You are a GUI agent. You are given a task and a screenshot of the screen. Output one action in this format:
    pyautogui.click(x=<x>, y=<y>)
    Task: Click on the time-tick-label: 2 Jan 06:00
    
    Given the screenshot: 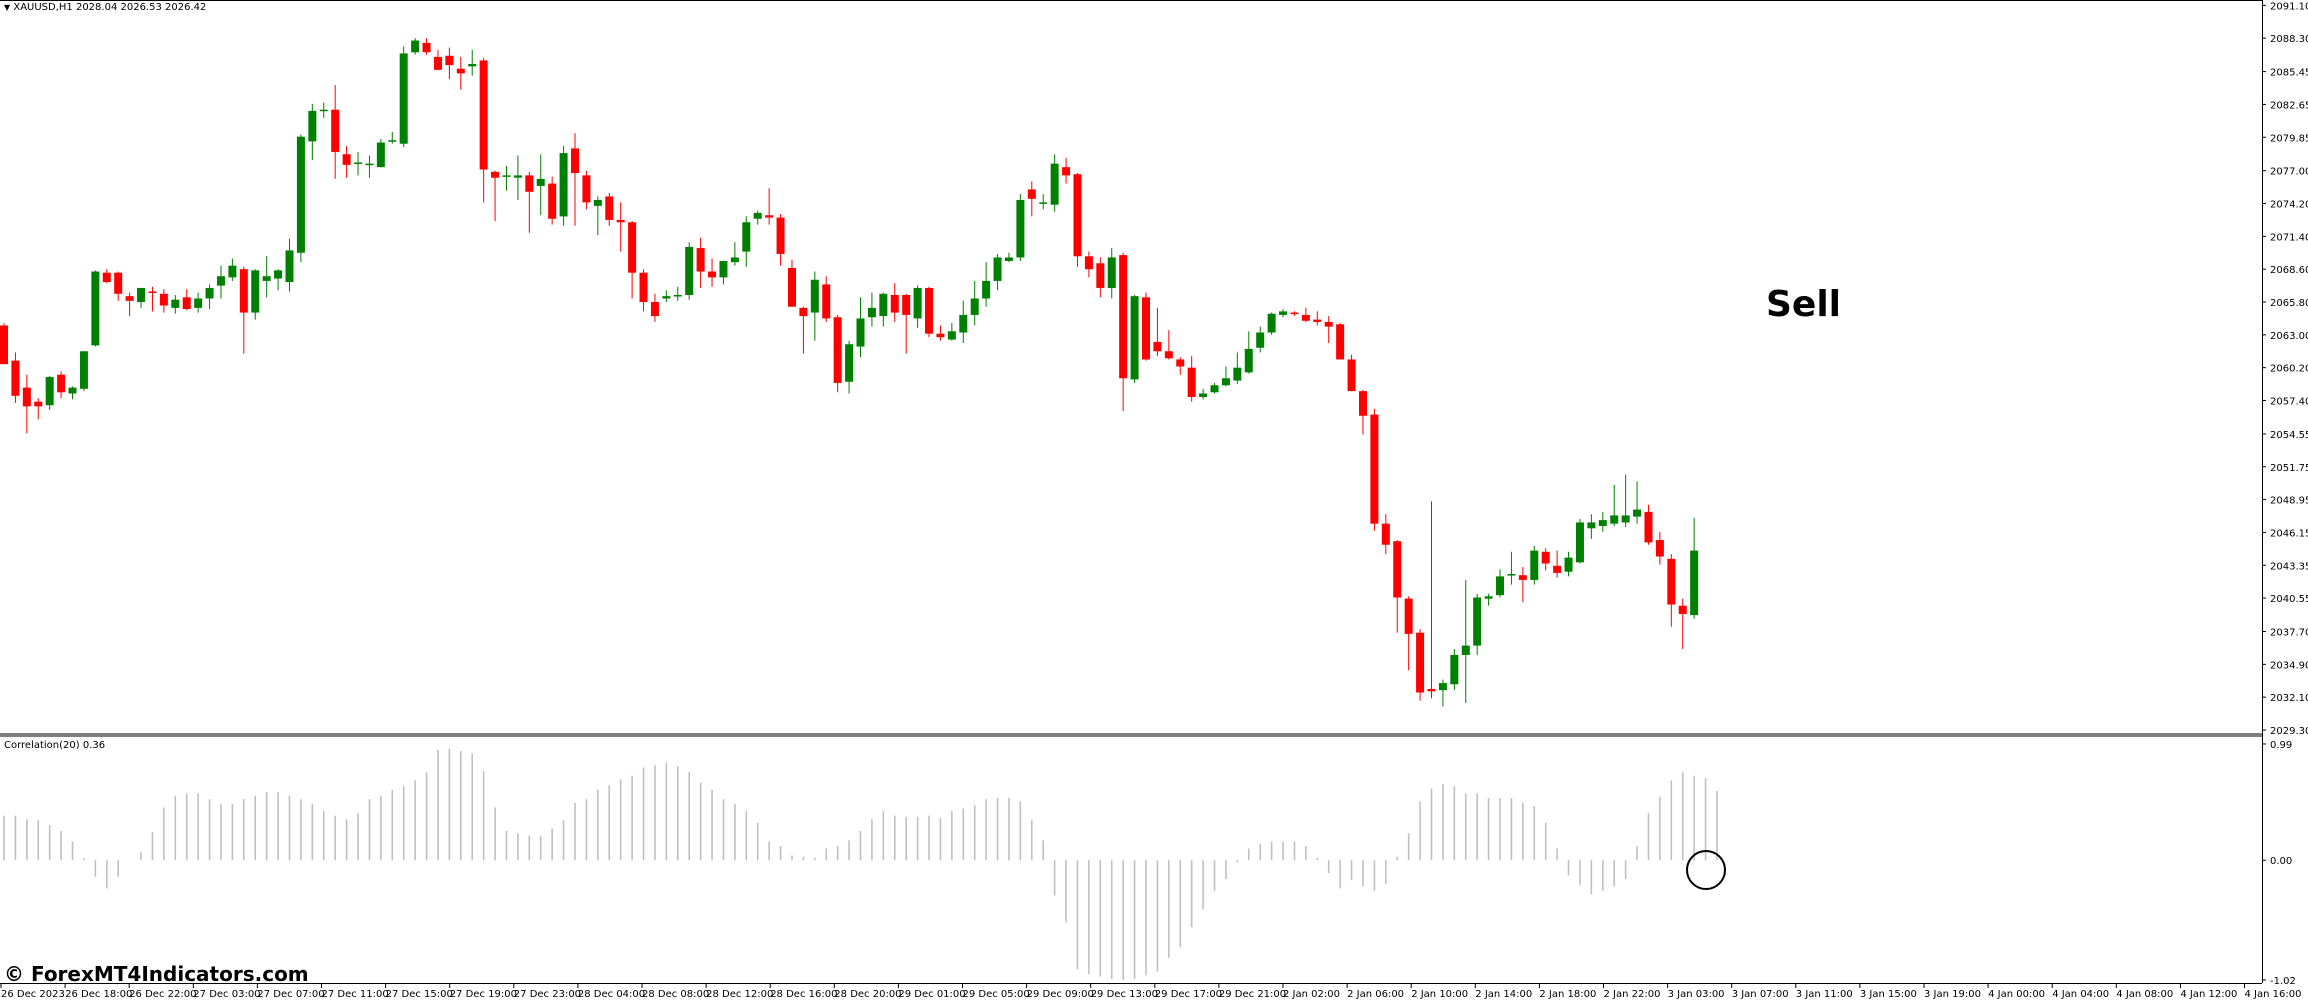 What is the action you would take?
    pyautogui.click(x=1375, y=994)
    